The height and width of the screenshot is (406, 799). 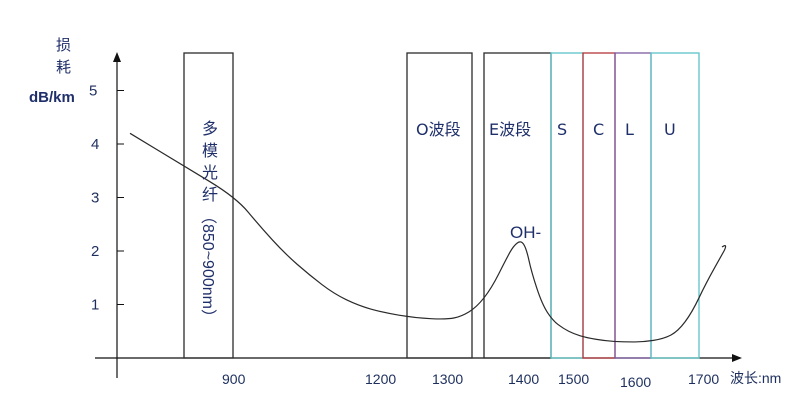 What do you see at coordinates (95, 144) in the screenshot?
I see `y-tick-label: 4` at bounding box center [95, 144].